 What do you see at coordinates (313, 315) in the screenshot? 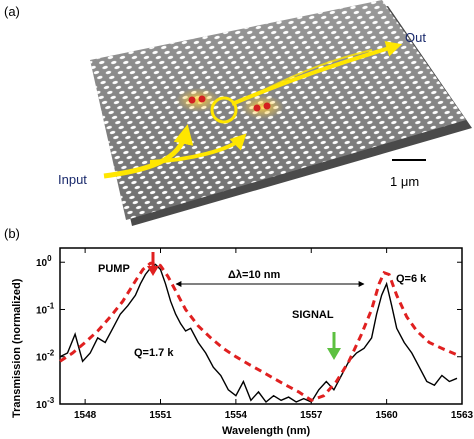
I see `signal-annotation: SIGNAL` at bounding box center [313, 315].